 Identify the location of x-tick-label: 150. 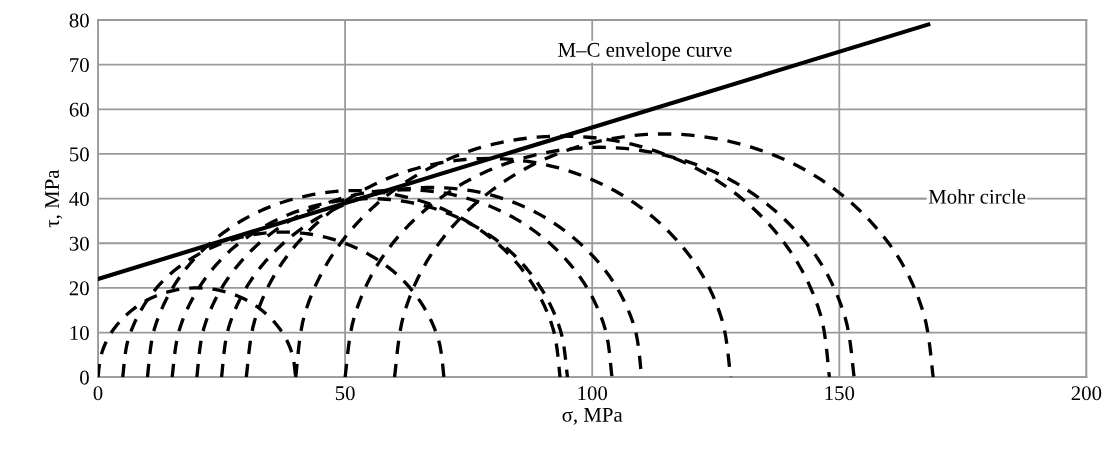
(840, 393).